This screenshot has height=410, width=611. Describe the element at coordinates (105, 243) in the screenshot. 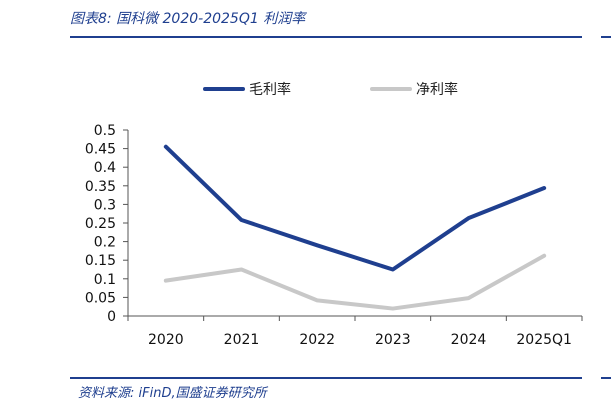

I see `y-tick-label: 0.2` at that location.